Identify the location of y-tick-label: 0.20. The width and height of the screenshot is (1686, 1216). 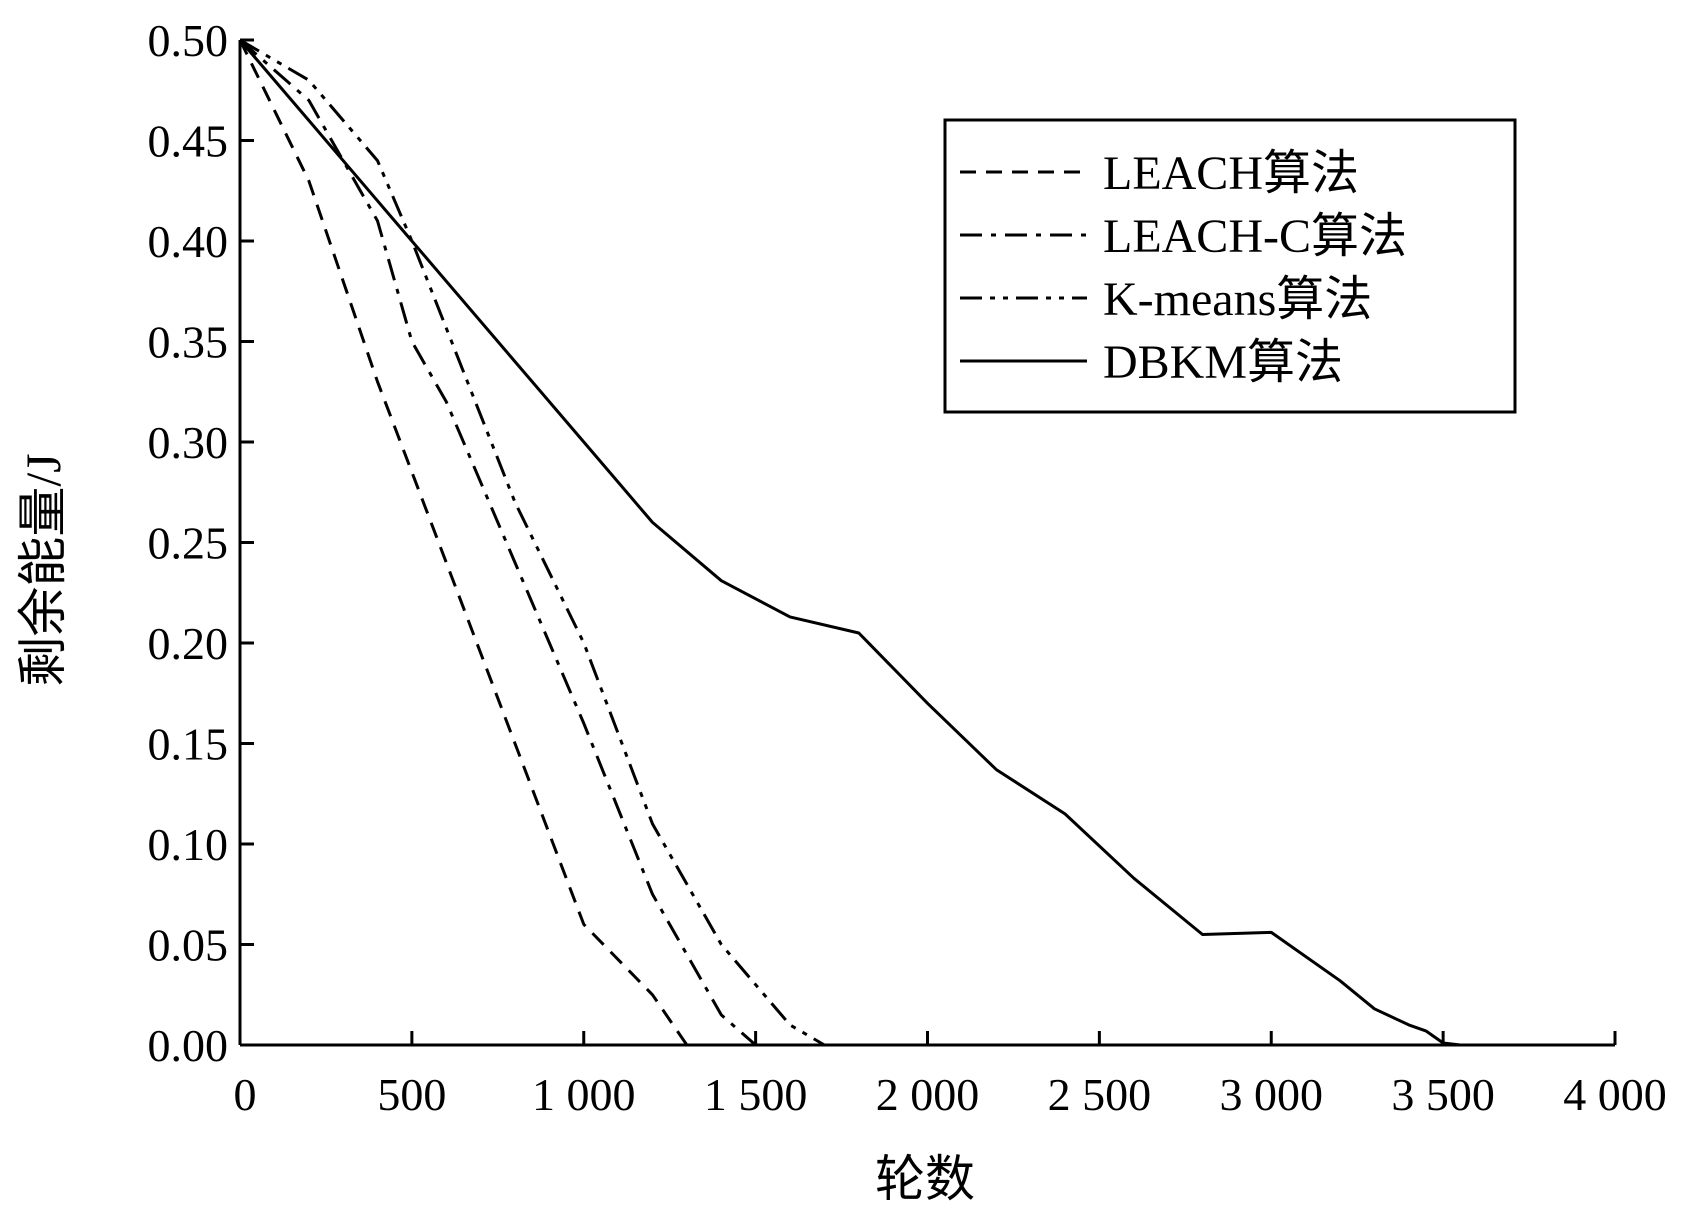
(188, 643).